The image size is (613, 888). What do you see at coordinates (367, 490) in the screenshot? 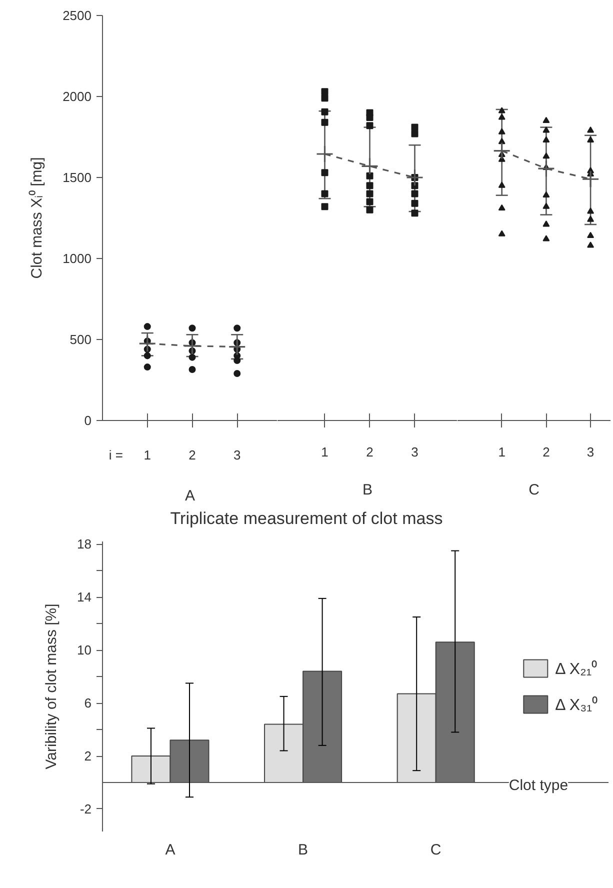
I see `x-axis-title: B` at bounding box center [367, 490].